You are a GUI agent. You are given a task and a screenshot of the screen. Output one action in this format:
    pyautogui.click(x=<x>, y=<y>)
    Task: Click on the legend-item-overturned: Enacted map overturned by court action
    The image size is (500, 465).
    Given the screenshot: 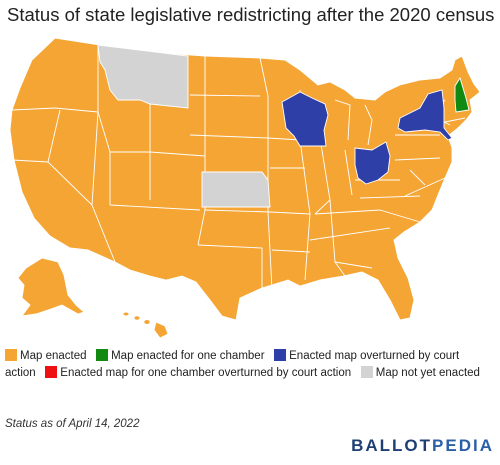 What is the action you would take?
    pyautogui.click(x=232, y=364)
    